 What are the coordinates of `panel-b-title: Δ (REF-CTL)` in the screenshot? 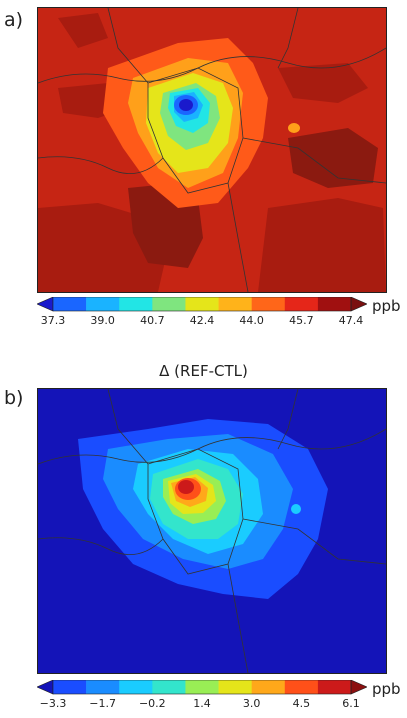 It's located at (203, 371).